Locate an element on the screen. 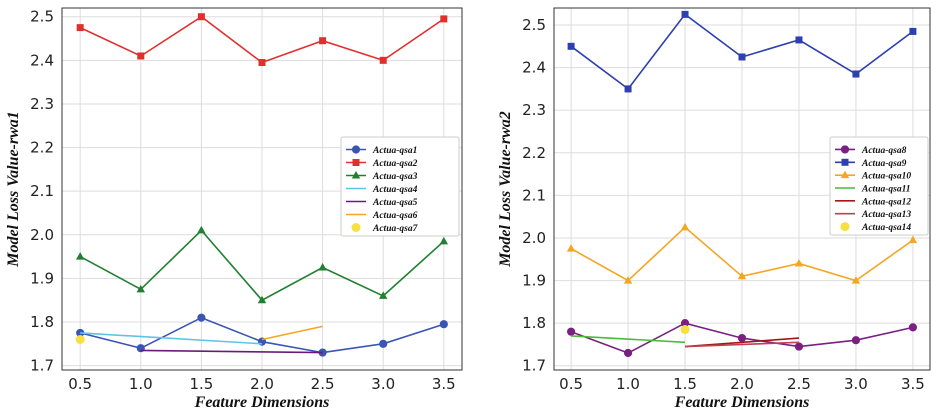 Image resolution: width=939 pixels, height=413 pixels. legend-item: Actua-qsa3 is located at coordinates (382, 176).